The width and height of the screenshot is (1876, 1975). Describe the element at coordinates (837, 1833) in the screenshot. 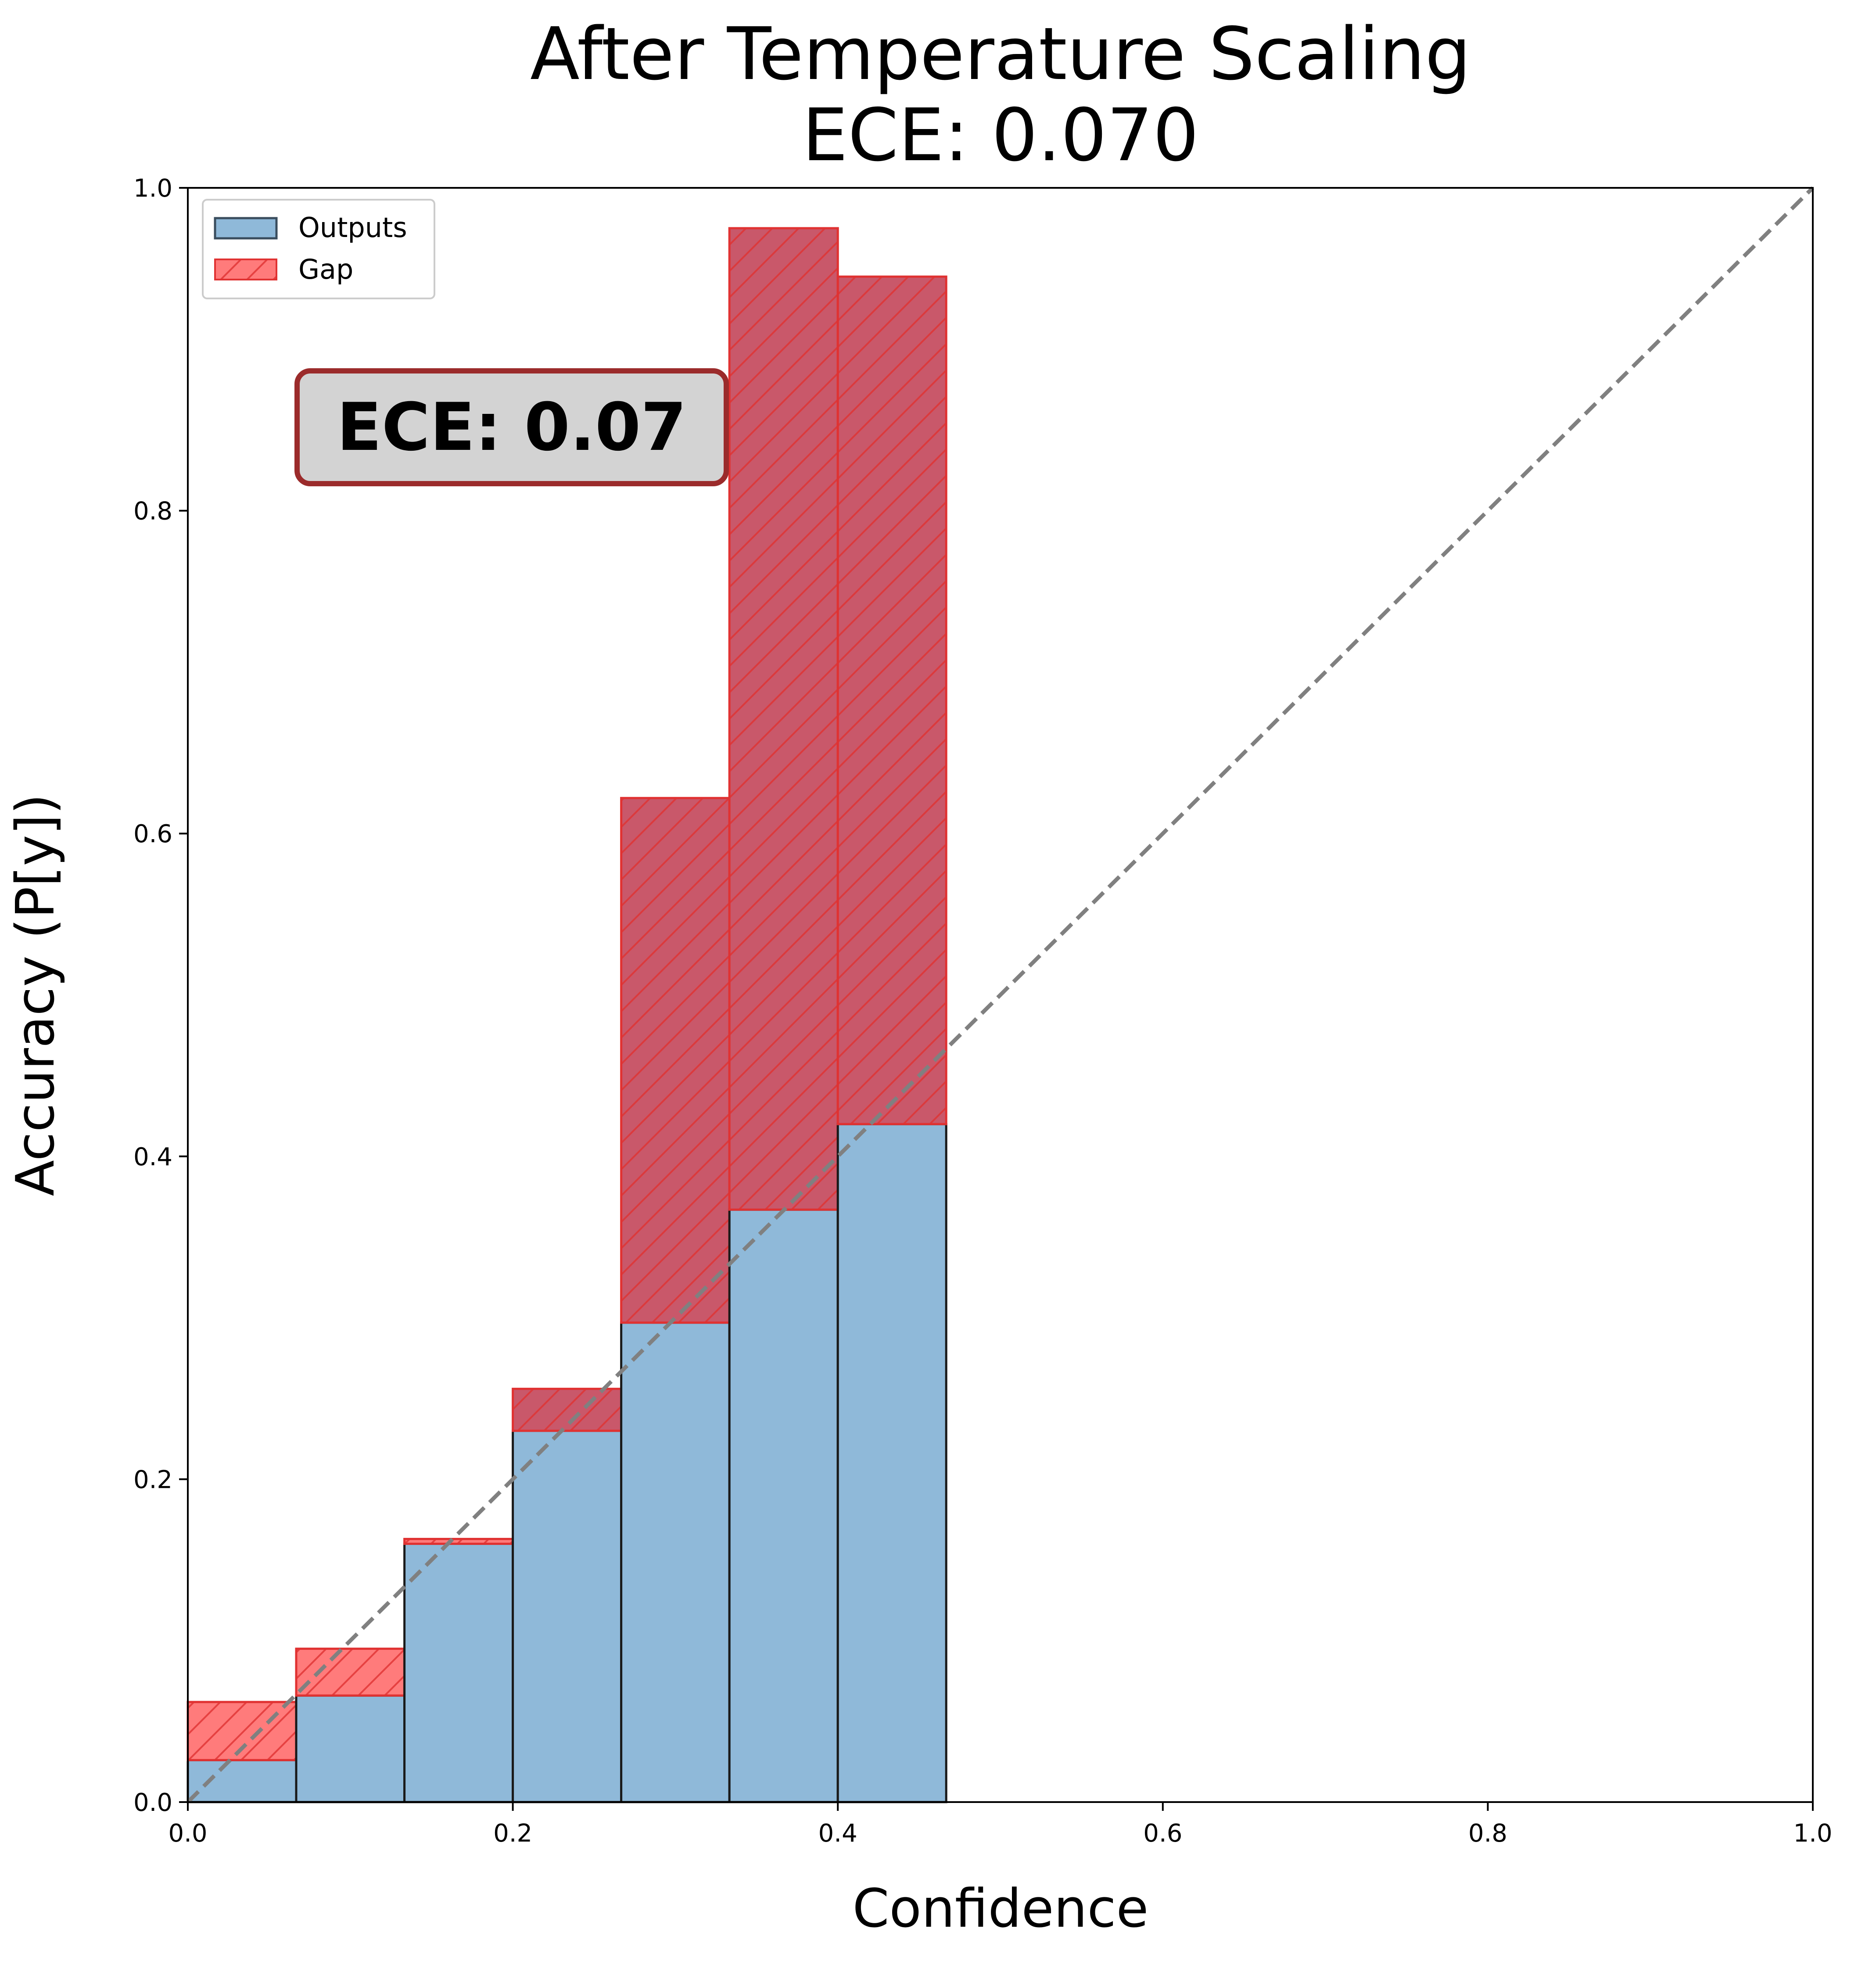

I see `x-tick-label-2: 0.4` at that location.